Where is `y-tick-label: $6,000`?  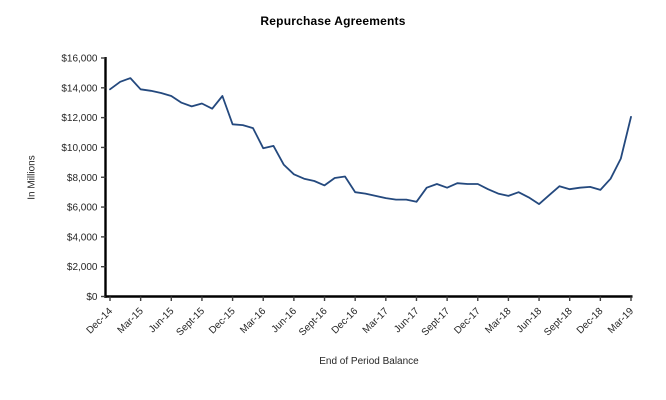 y-tick-label: $6,000 is located at coordinates (82, 208).